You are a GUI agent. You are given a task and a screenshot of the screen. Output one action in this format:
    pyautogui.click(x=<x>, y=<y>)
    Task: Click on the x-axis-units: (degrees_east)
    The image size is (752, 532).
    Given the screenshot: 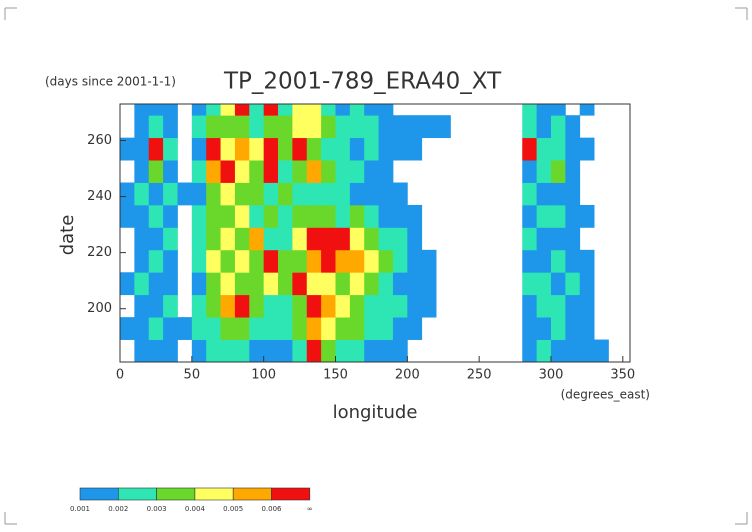 What is the action you would take?
    pyautogui.click(x=605, y=395)
    